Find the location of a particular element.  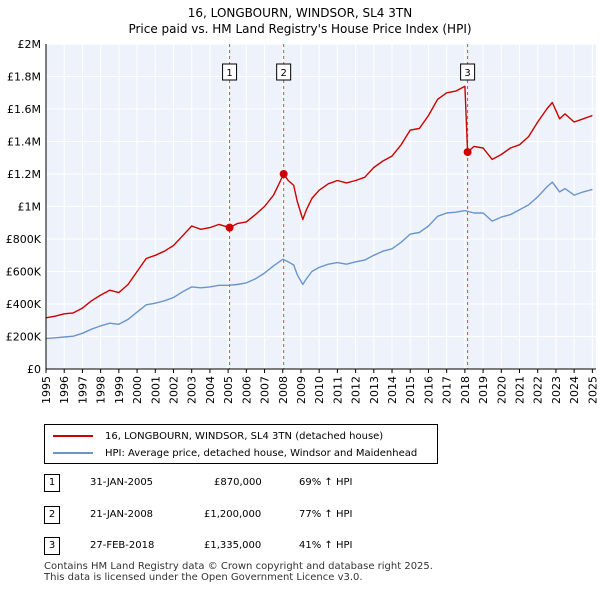

transaction-price: £1,335,000 is located at coordinates (233, 545).